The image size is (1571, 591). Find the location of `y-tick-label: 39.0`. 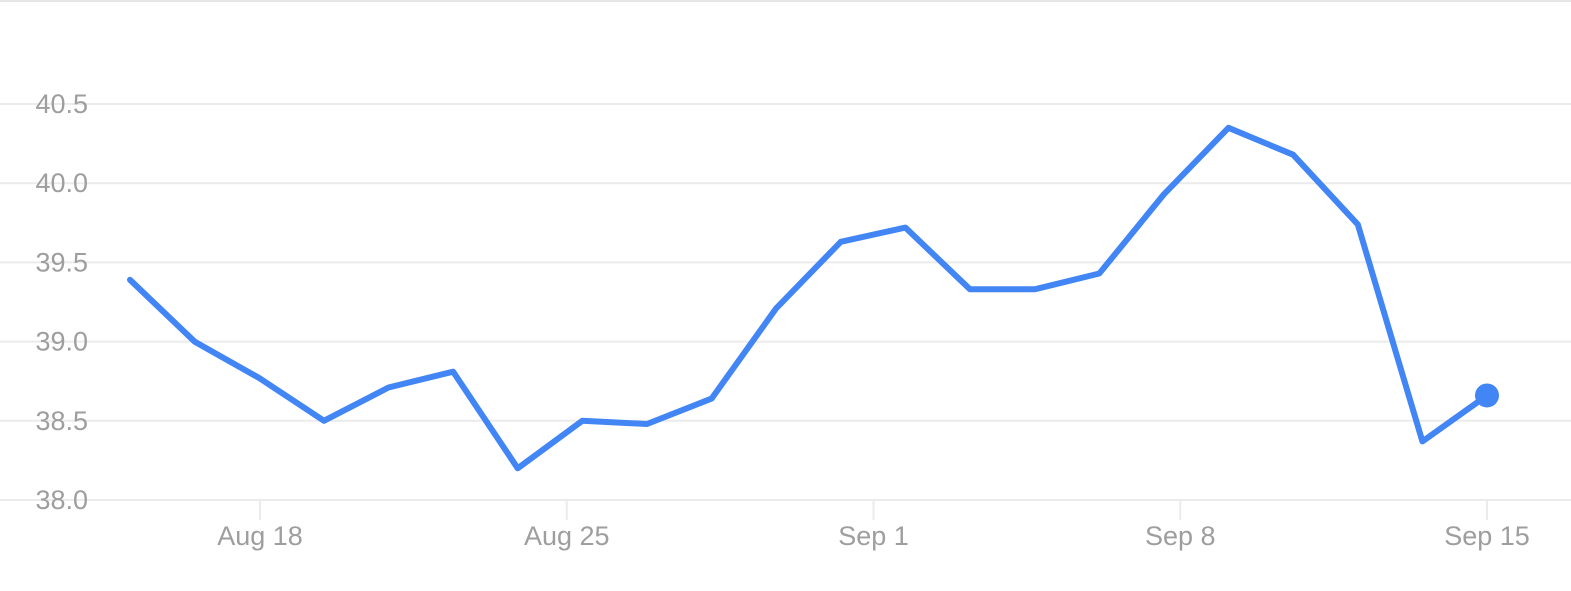

y-tick-label: 39.0 is located at coordinates (61, 342).